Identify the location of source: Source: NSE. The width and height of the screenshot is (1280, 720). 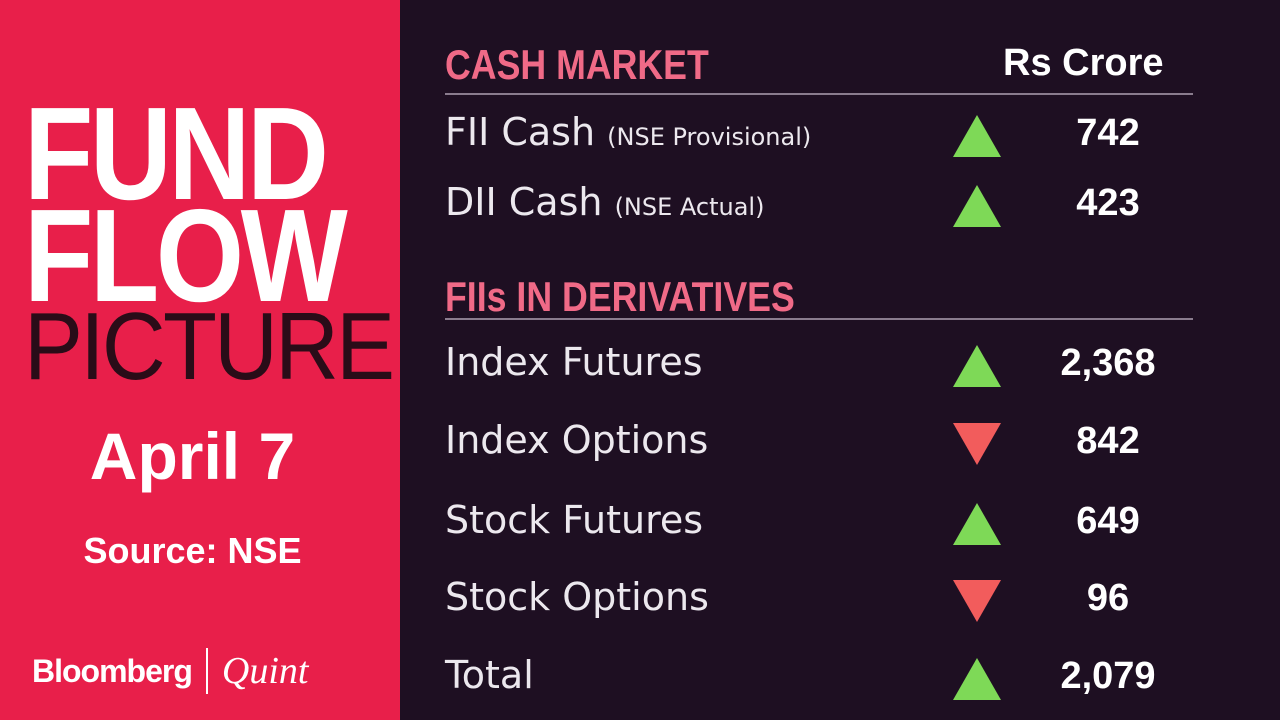
(192, 550).